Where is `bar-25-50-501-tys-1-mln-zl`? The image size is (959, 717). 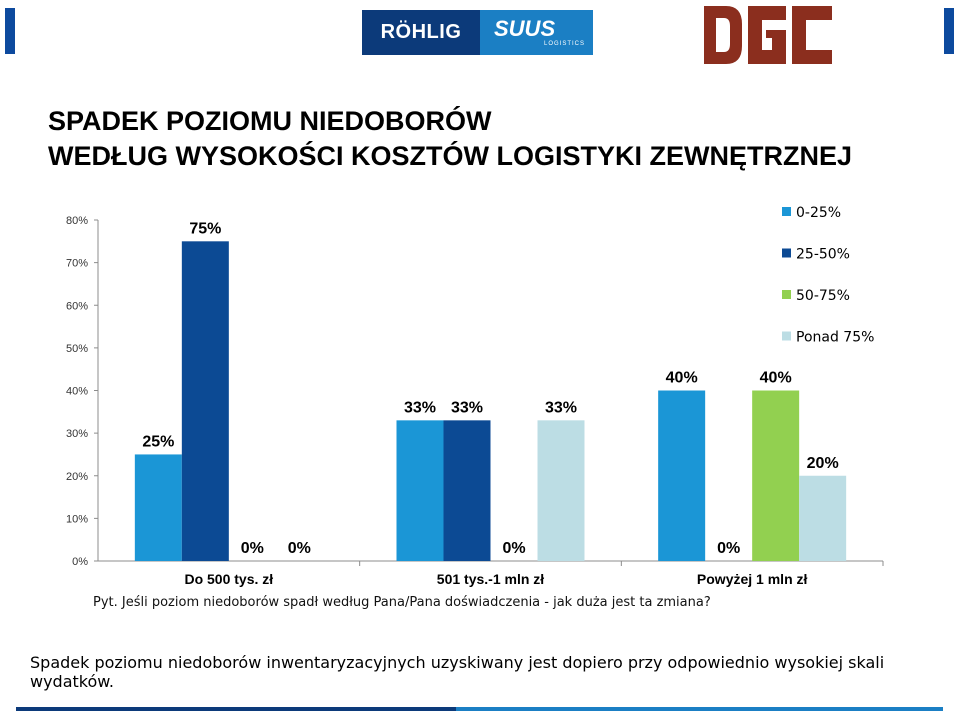 bar-25-50-501-tys-1-mln-zl is located at coordinates (467, 490).